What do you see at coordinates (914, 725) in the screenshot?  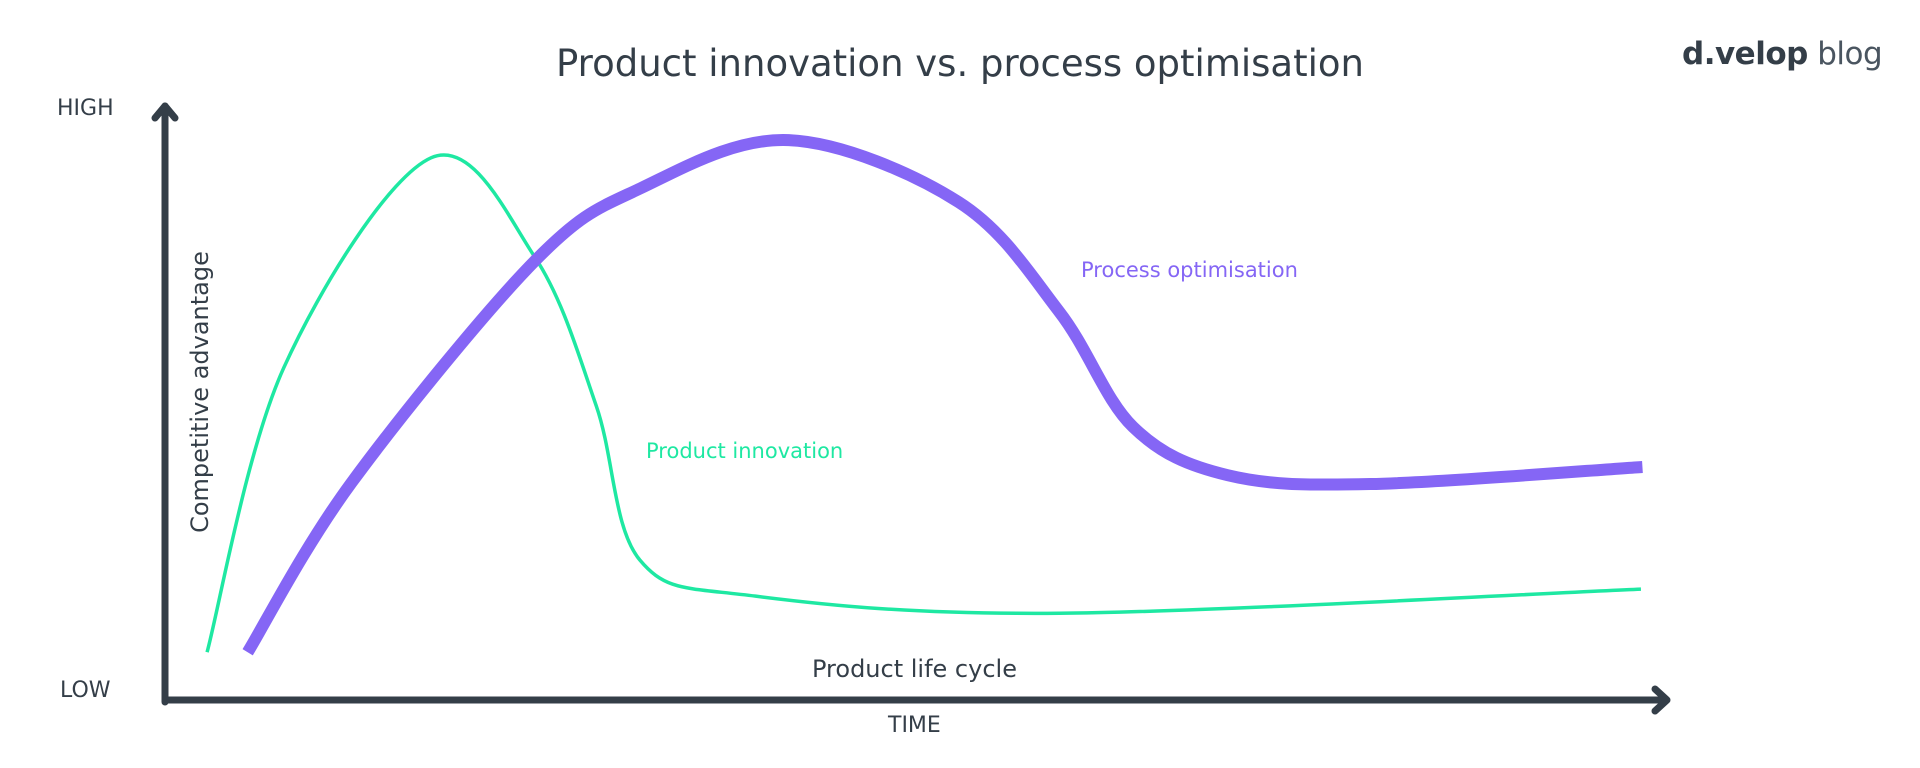 I see `x-axis-end-label: TIME` at bounding box center [914, 725].